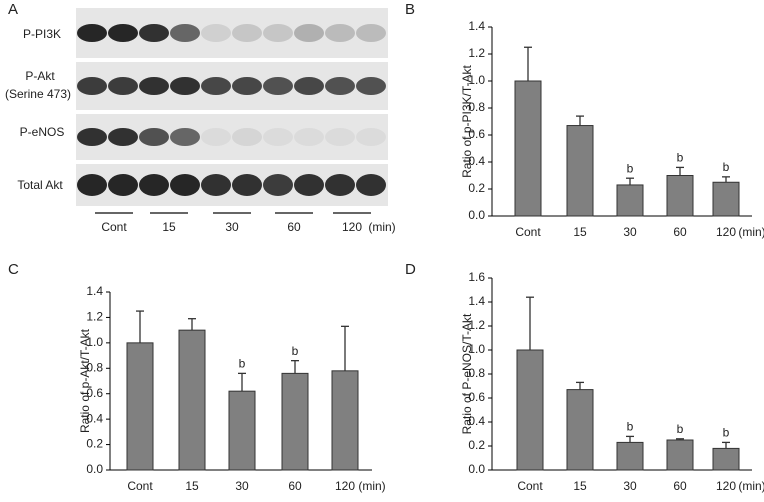 This screenshot has height=502, width=764. What do you see at coordinates (85, 380) in the screenshot?
I see `y-axis-label: Ratio of p-Akt/T-Akt` at bounding box center [85, 380].